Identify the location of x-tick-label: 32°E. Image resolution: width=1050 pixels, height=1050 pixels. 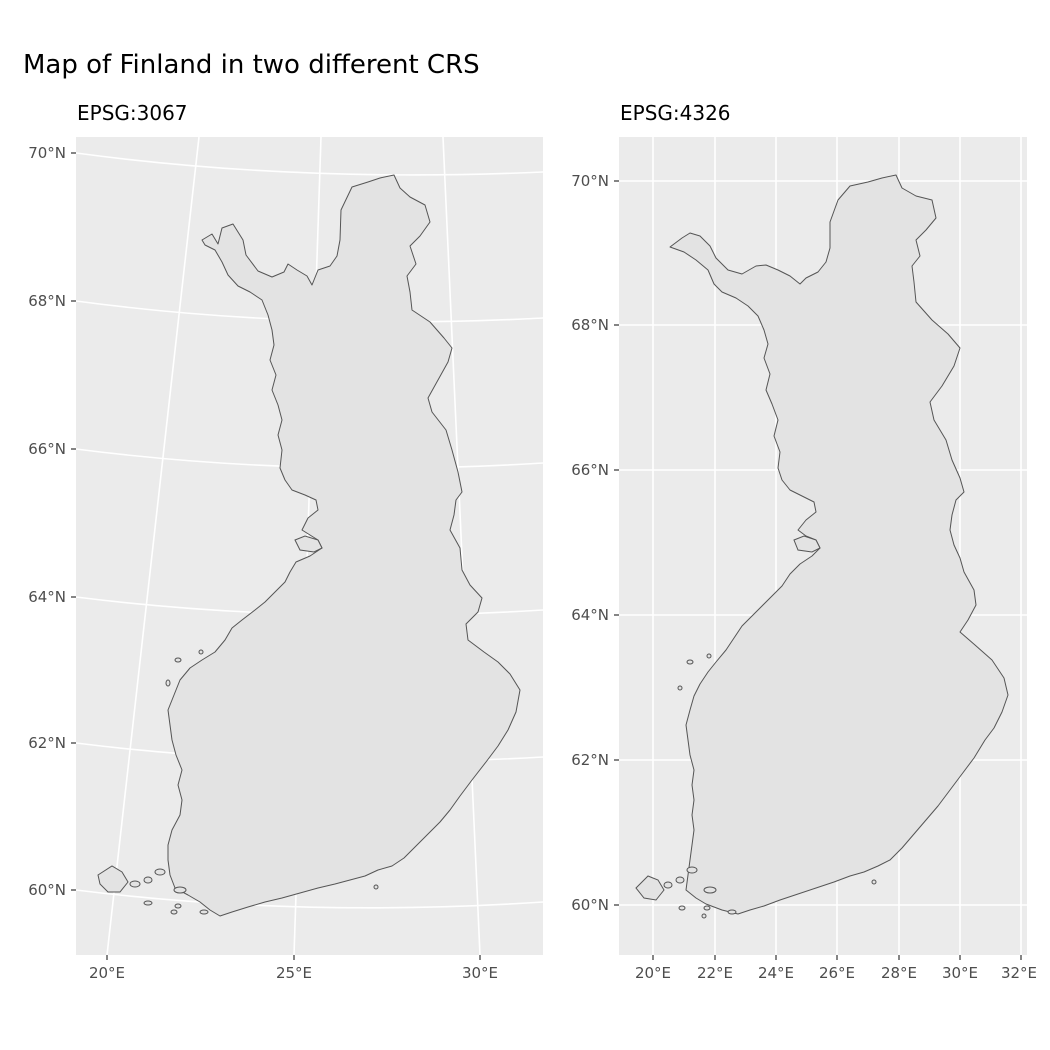
(1019, 973).